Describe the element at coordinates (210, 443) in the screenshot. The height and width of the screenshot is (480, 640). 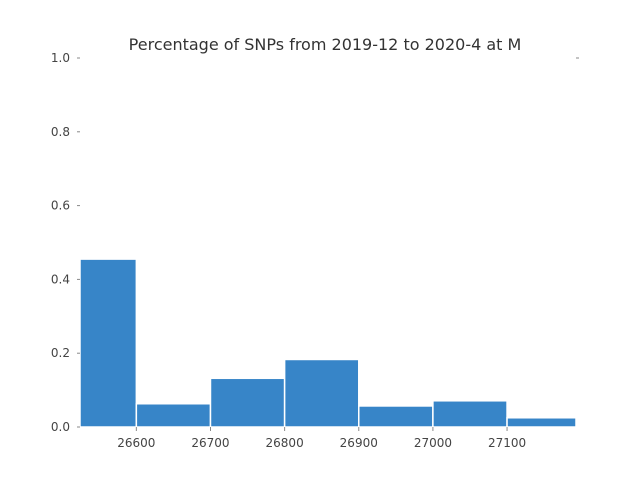
I see `x-tick-label: 26700` at that location.